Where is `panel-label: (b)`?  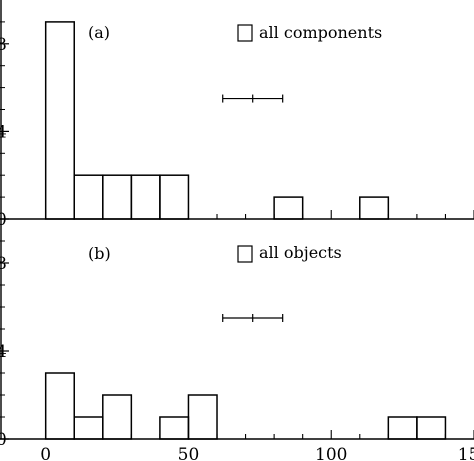 panel-label: (b) is located at coordinates (99, 253).